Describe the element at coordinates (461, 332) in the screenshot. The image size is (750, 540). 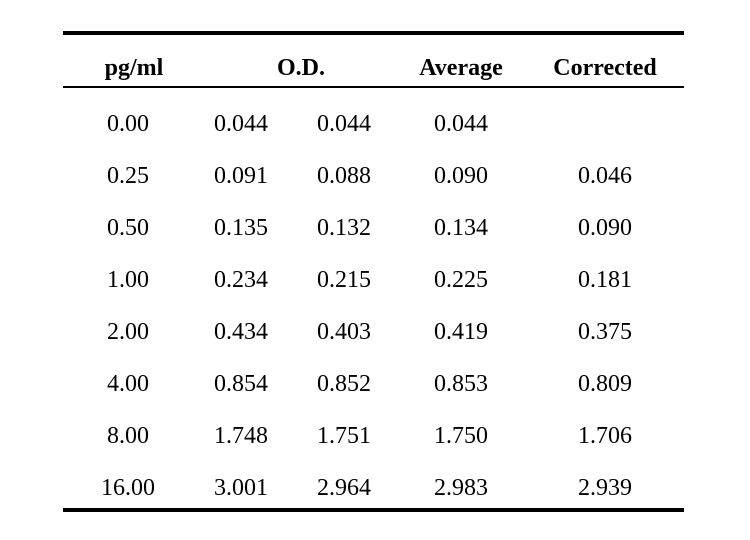
I see `cell-average: 0.419` at that location.